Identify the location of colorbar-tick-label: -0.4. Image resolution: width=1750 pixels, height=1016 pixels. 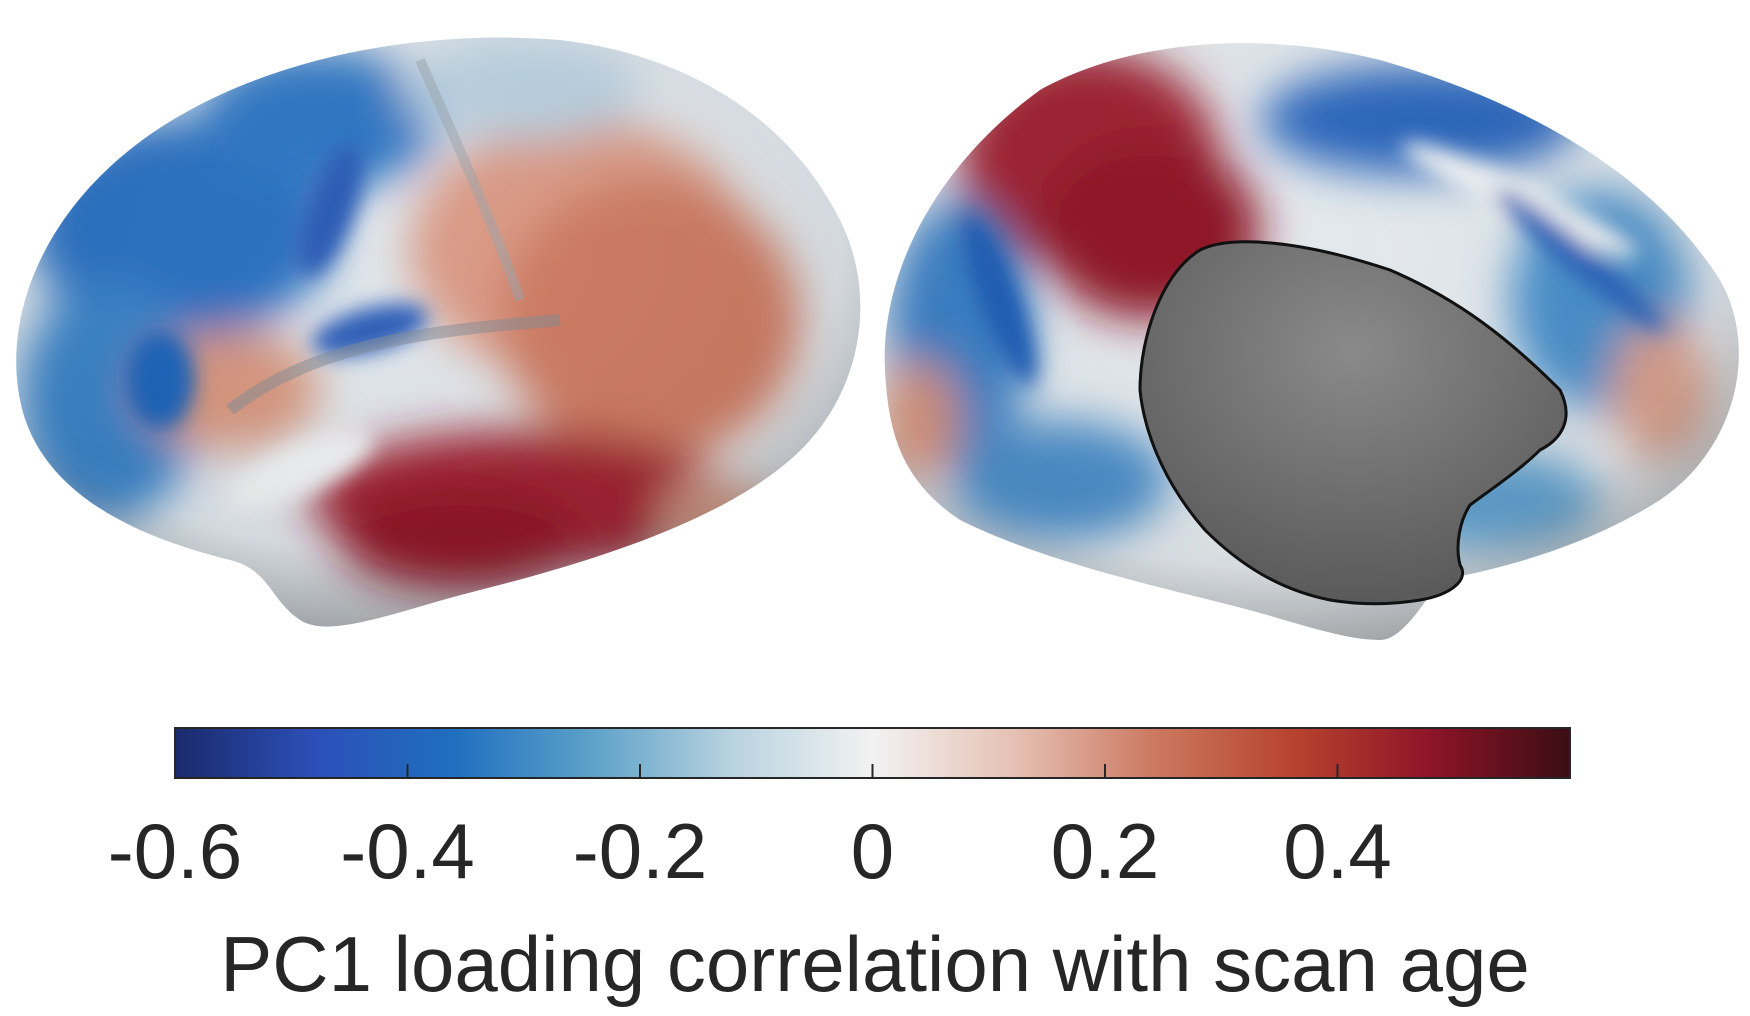
(407, 851).